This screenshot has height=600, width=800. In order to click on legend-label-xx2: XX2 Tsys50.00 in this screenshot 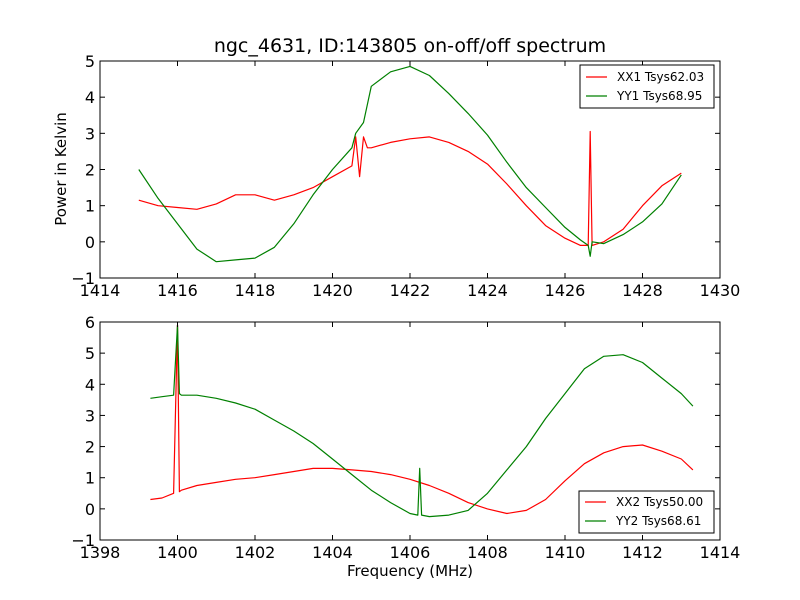, I will do `click(659, 502)`.